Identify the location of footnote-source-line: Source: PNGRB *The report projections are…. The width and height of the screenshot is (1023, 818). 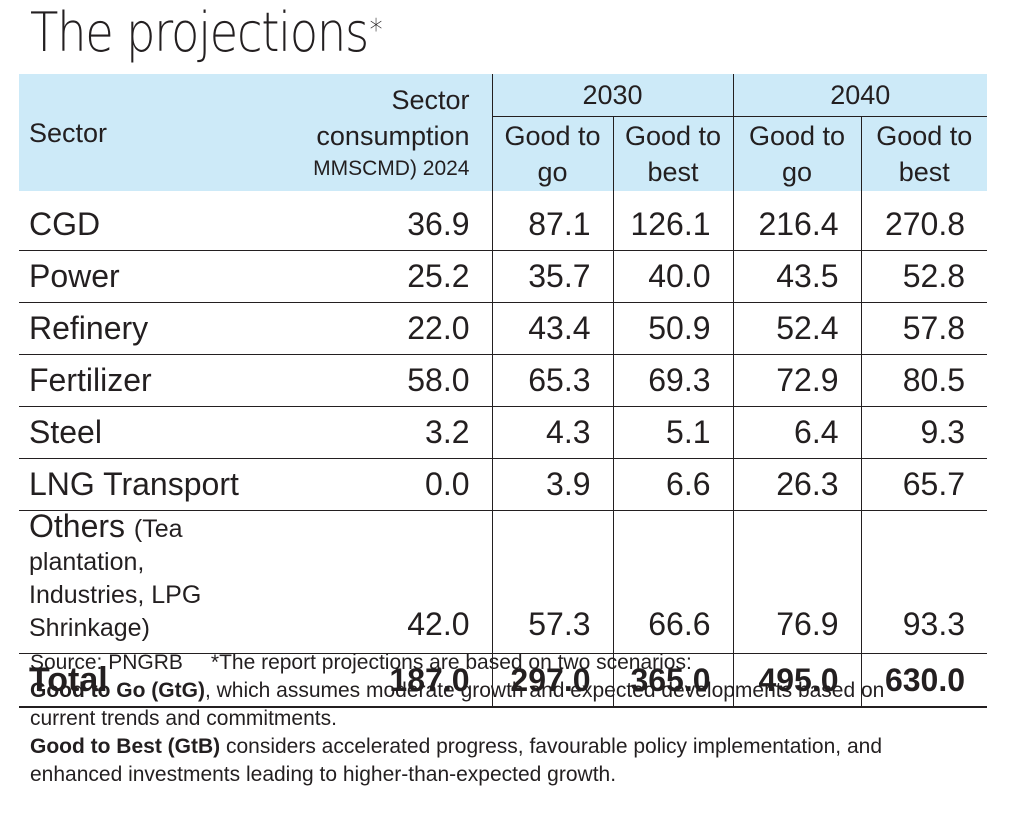
(510, 663).